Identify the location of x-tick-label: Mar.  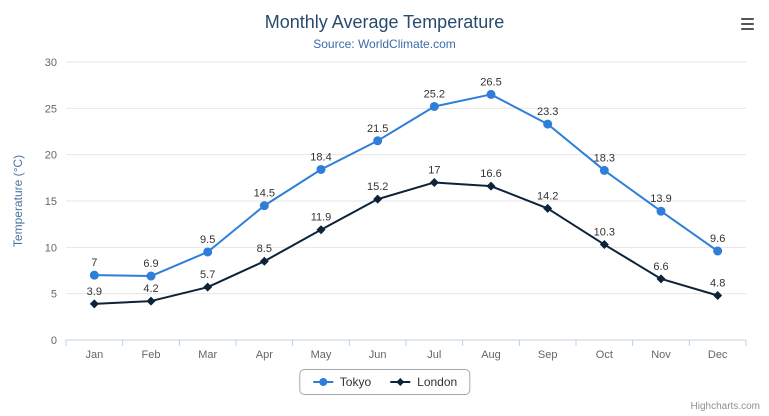
(207, 355).